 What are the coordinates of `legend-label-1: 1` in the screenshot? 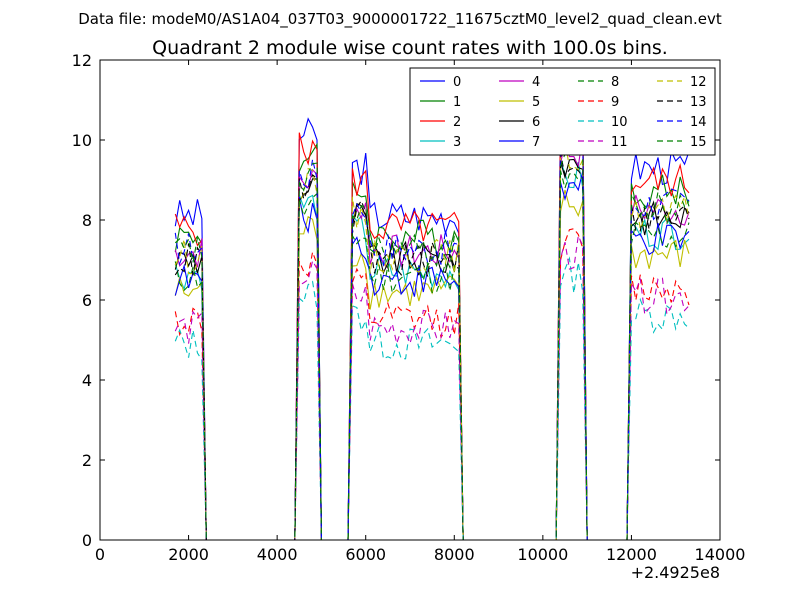 It's located at (457, 102).